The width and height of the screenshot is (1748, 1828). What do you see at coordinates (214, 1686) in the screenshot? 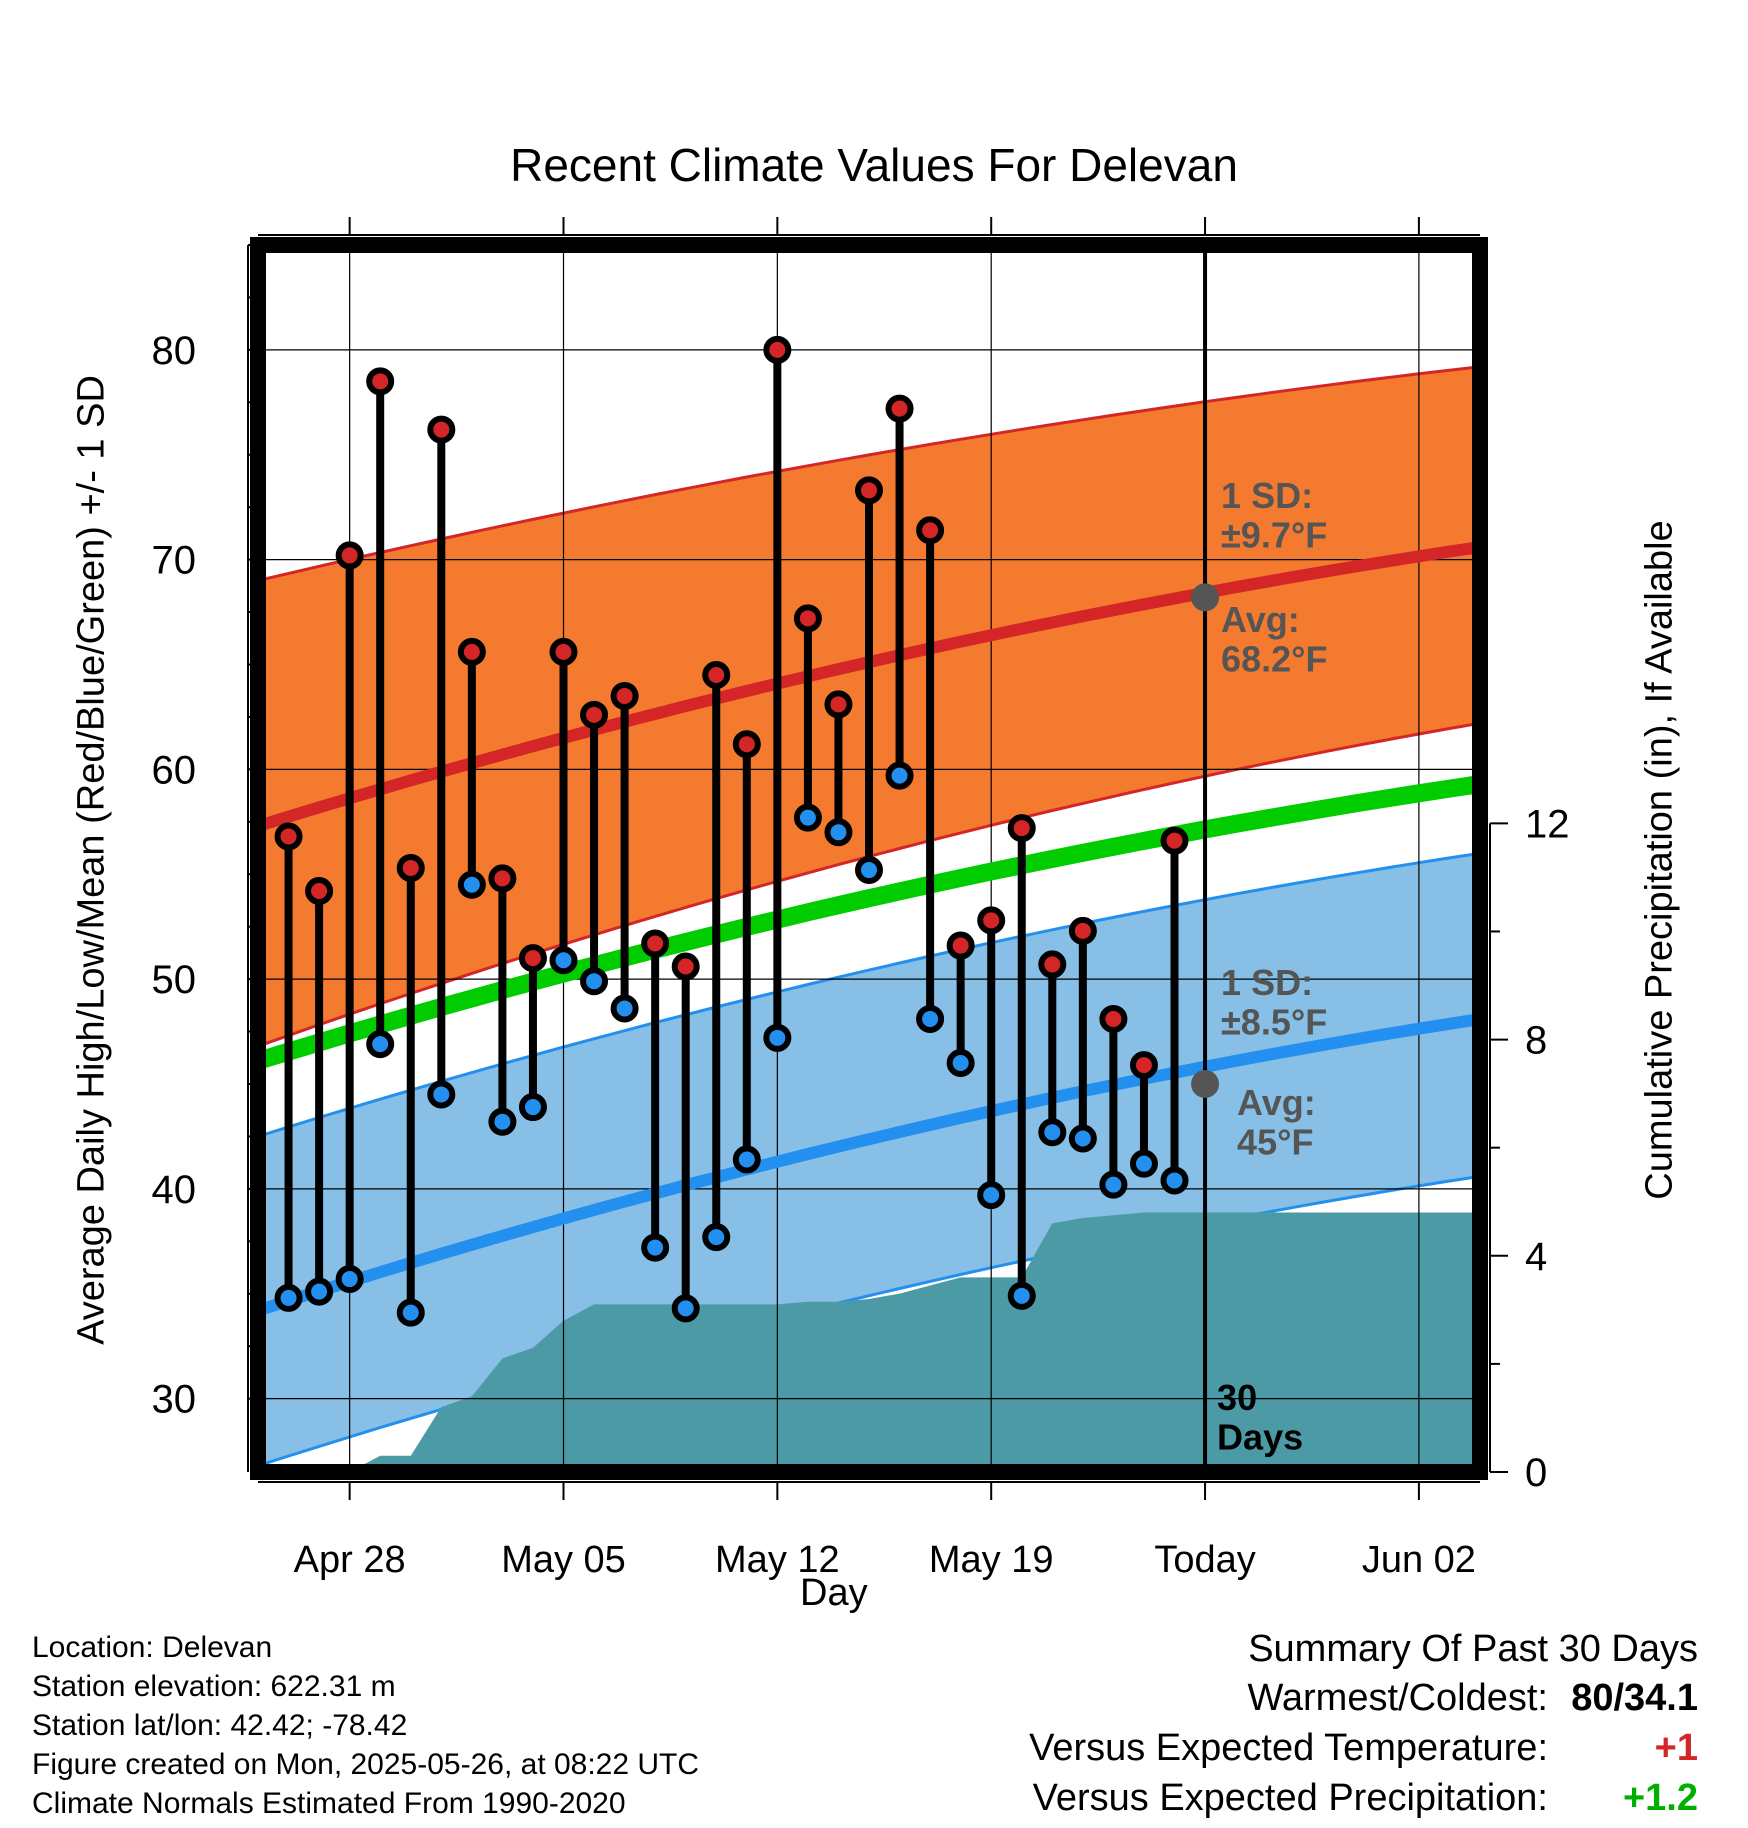
I see `elevation-text: Station elevation: 622.31 m` at bounding box center [214, 1686].